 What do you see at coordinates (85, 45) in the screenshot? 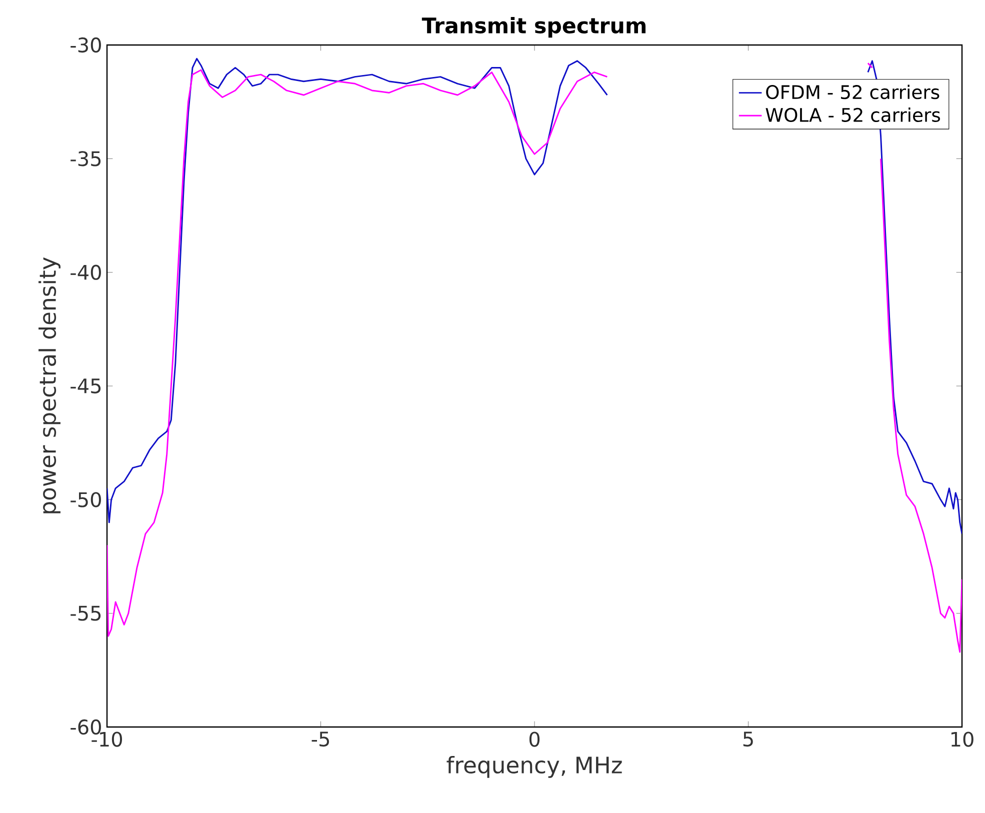
I see `y-tick-label: -30` at bounding box center [85, 45].